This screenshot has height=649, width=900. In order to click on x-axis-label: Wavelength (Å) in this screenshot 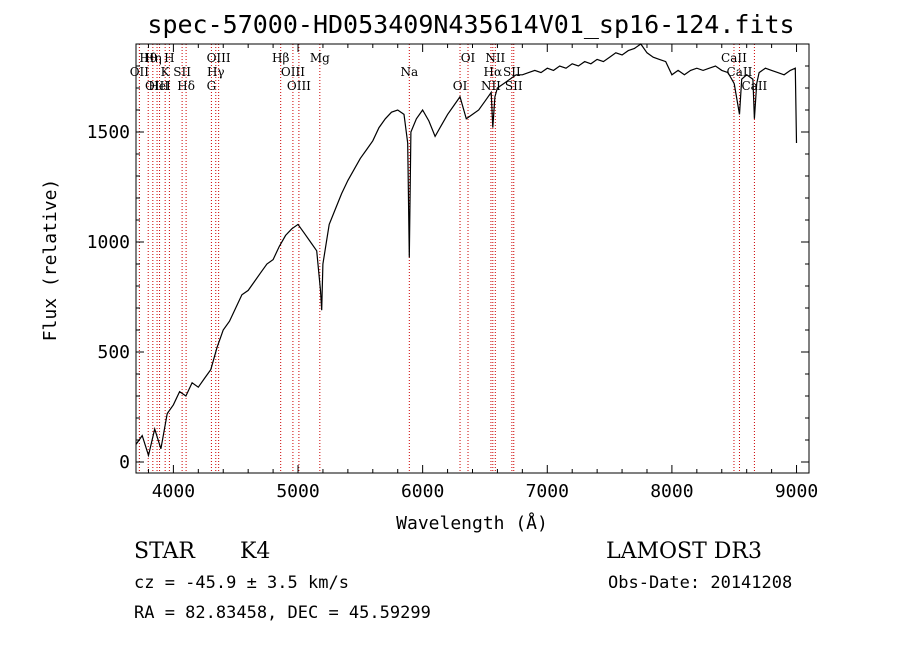, I will do `click(472, 523)`.